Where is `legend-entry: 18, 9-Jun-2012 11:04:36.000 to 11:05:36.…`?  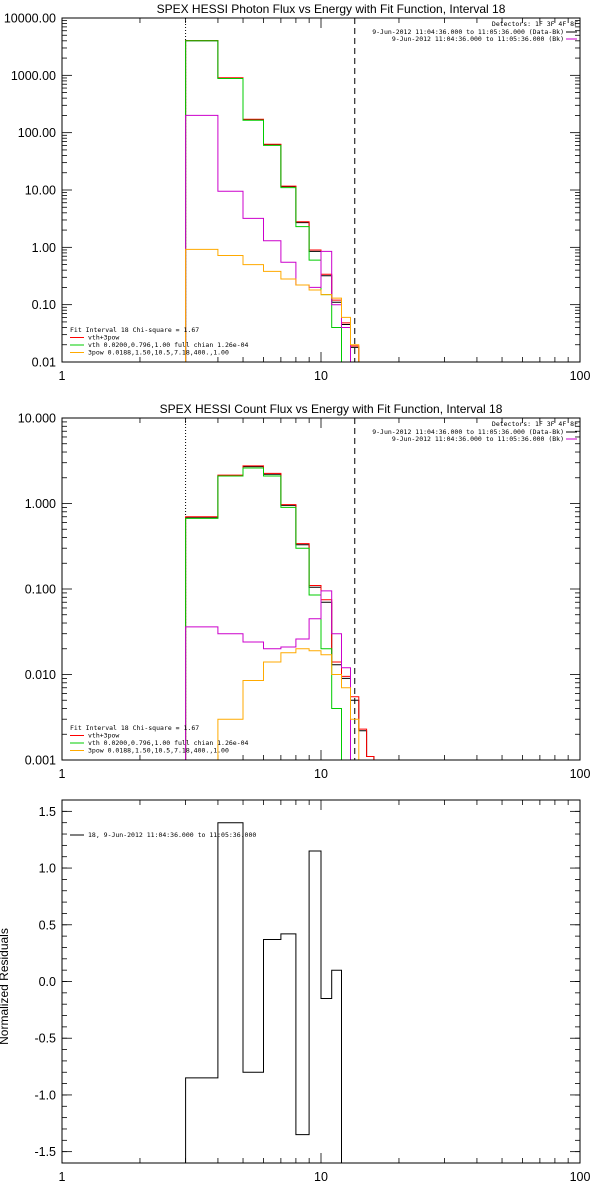 legend-entry: 18, 9-Jun-2012 11:04:36.000 to 11:05:36.… is located at coordinates (172, 835).